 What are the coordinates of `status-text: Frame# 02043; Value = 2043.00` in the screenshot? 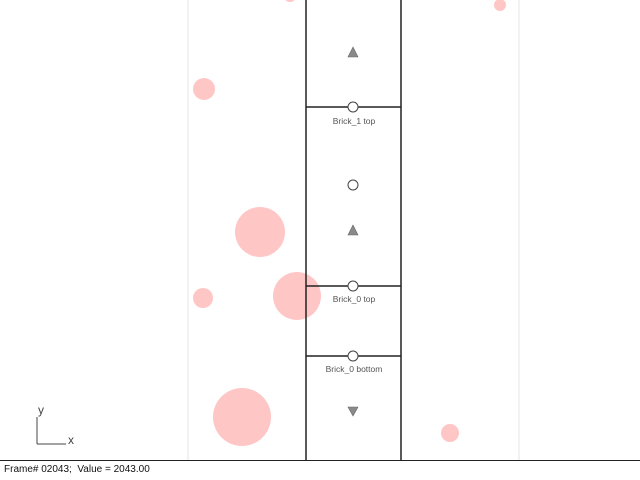 It's located at (77, 469).